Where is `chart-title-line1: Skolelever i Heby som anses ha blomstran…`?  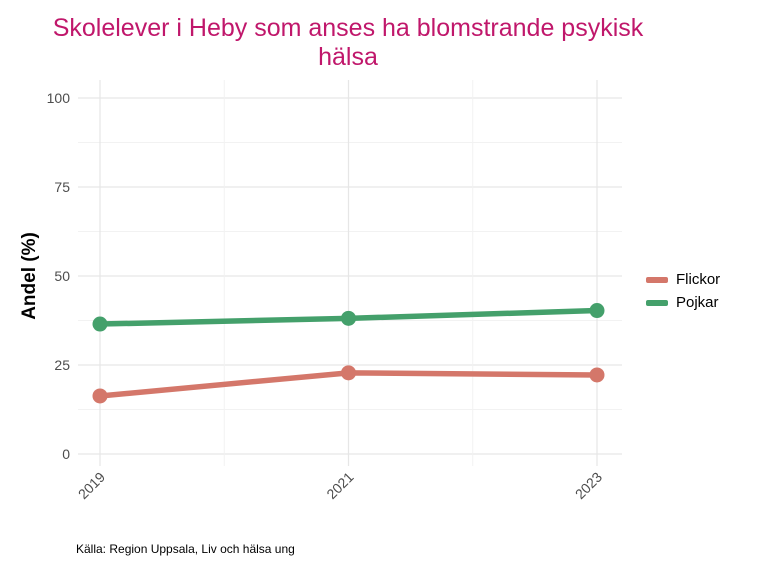 chart-title-line1: Skolelever i Heby som anses ha blomstran… is located at coordinates (348, 28).